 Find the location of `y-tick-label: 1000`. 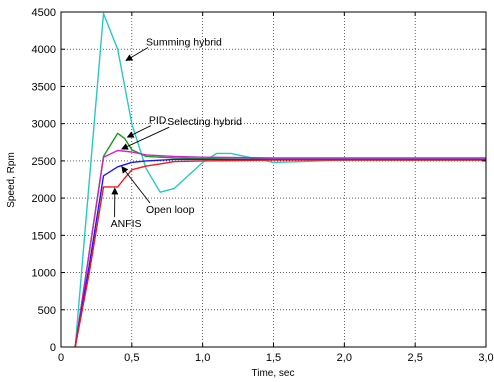

y-tick-label: 1000 is located at coordinates (44, 274).